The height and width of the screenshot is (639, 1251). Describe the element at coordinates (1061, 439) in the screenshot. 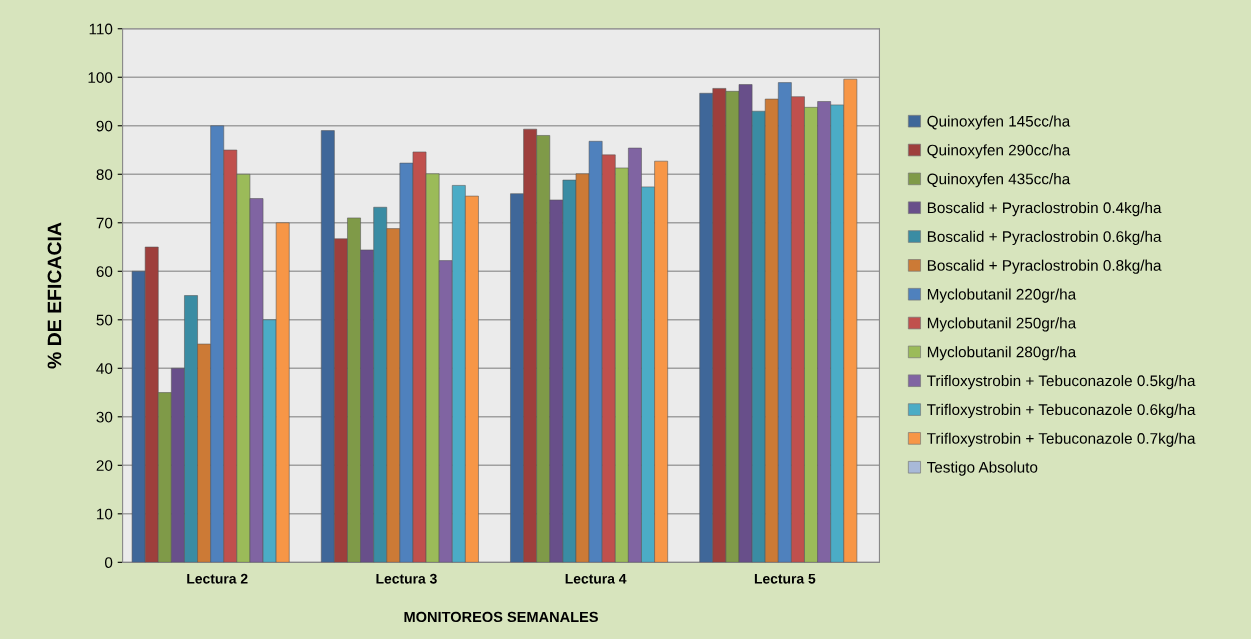

I see `legend-label: Trifloxystrobin + Tebuconazole 0.7kg/ha` at that location.